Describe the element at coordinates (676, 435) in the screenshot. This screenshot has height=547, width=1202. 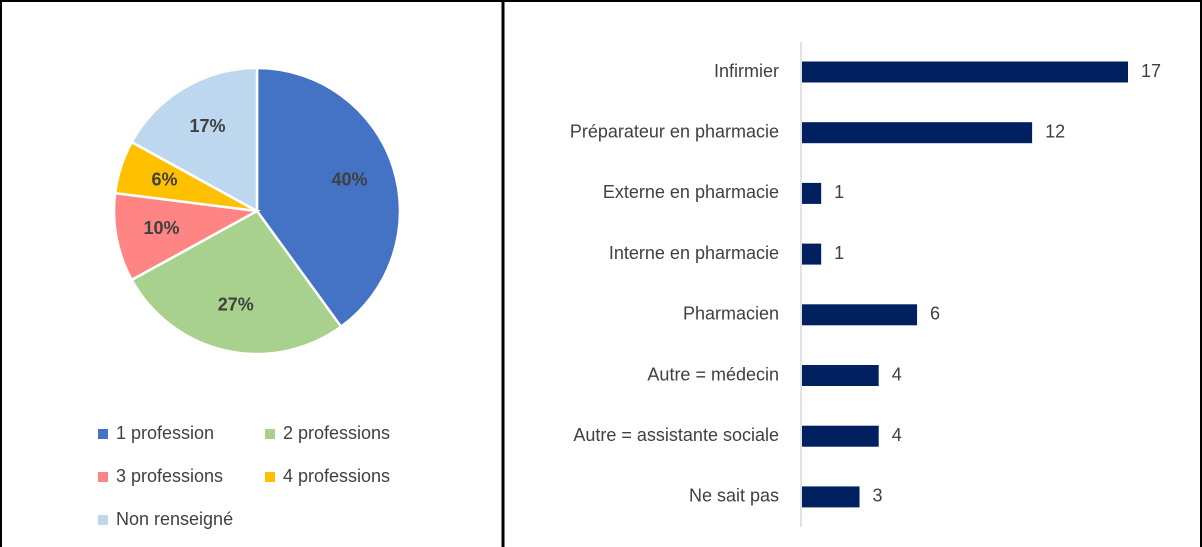
I see `y-tick-label: Autre = assistante sociale` at that location.